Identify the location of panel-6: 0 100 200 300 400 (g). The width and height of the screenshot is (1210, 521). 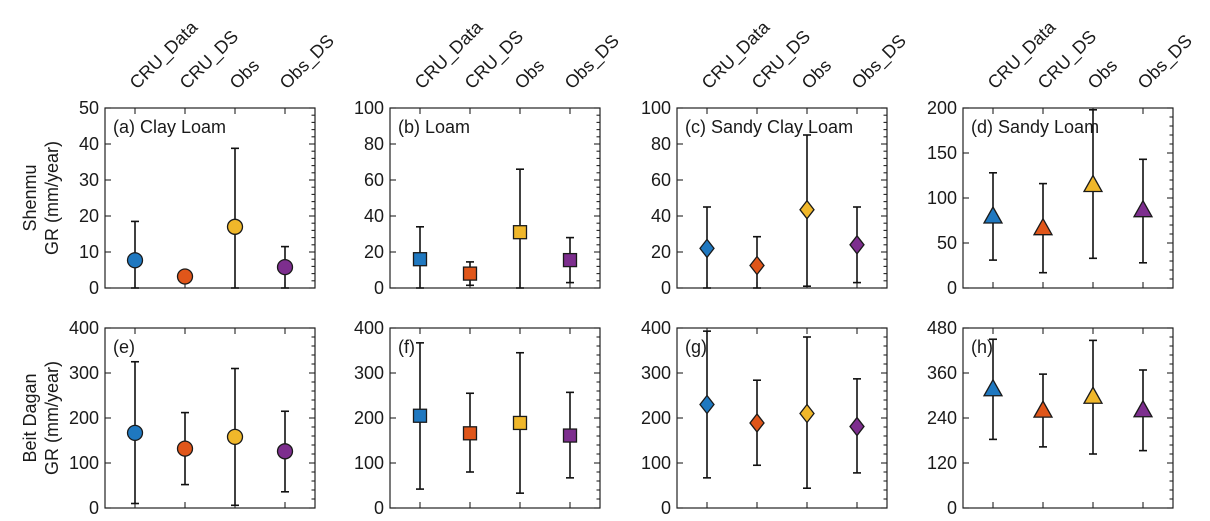
(764, 418).